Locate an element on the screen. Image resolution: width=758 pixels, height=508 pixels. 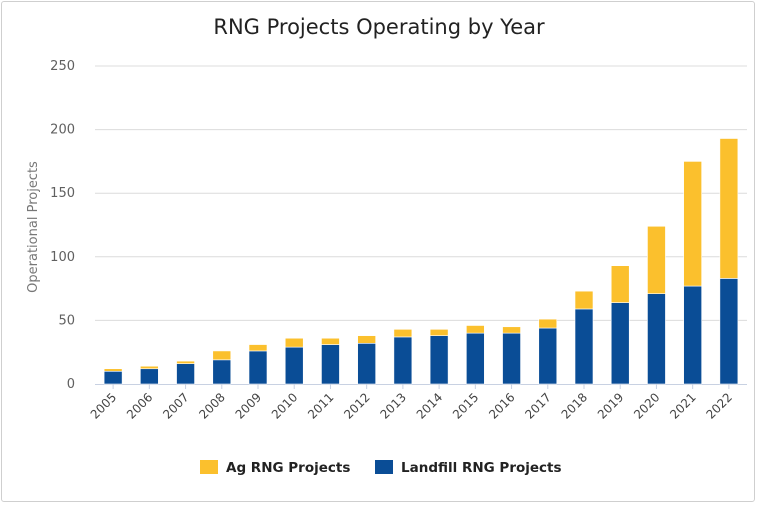
bar-landfill-rng-projects-2016 is located at coordinates (511, 358).